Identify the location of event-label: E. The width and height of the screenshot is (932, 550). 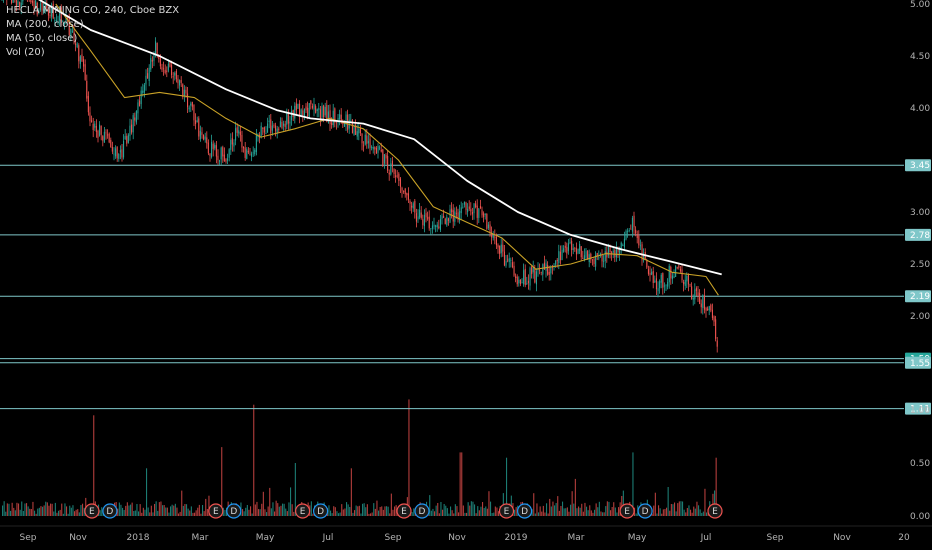
(627, 512).